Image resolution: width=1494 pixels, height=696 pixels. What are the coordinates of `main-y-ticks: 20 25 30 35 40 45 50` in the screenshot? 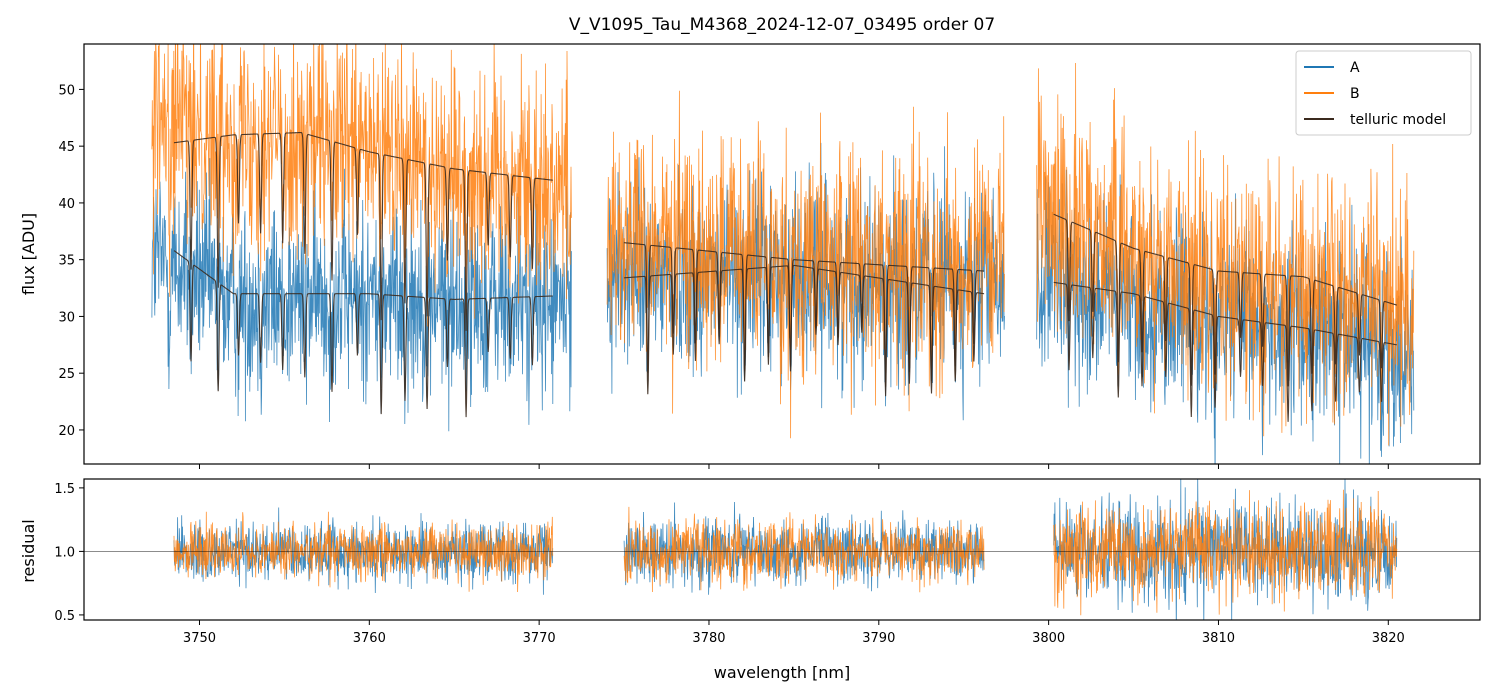 It's located at (71, 261).